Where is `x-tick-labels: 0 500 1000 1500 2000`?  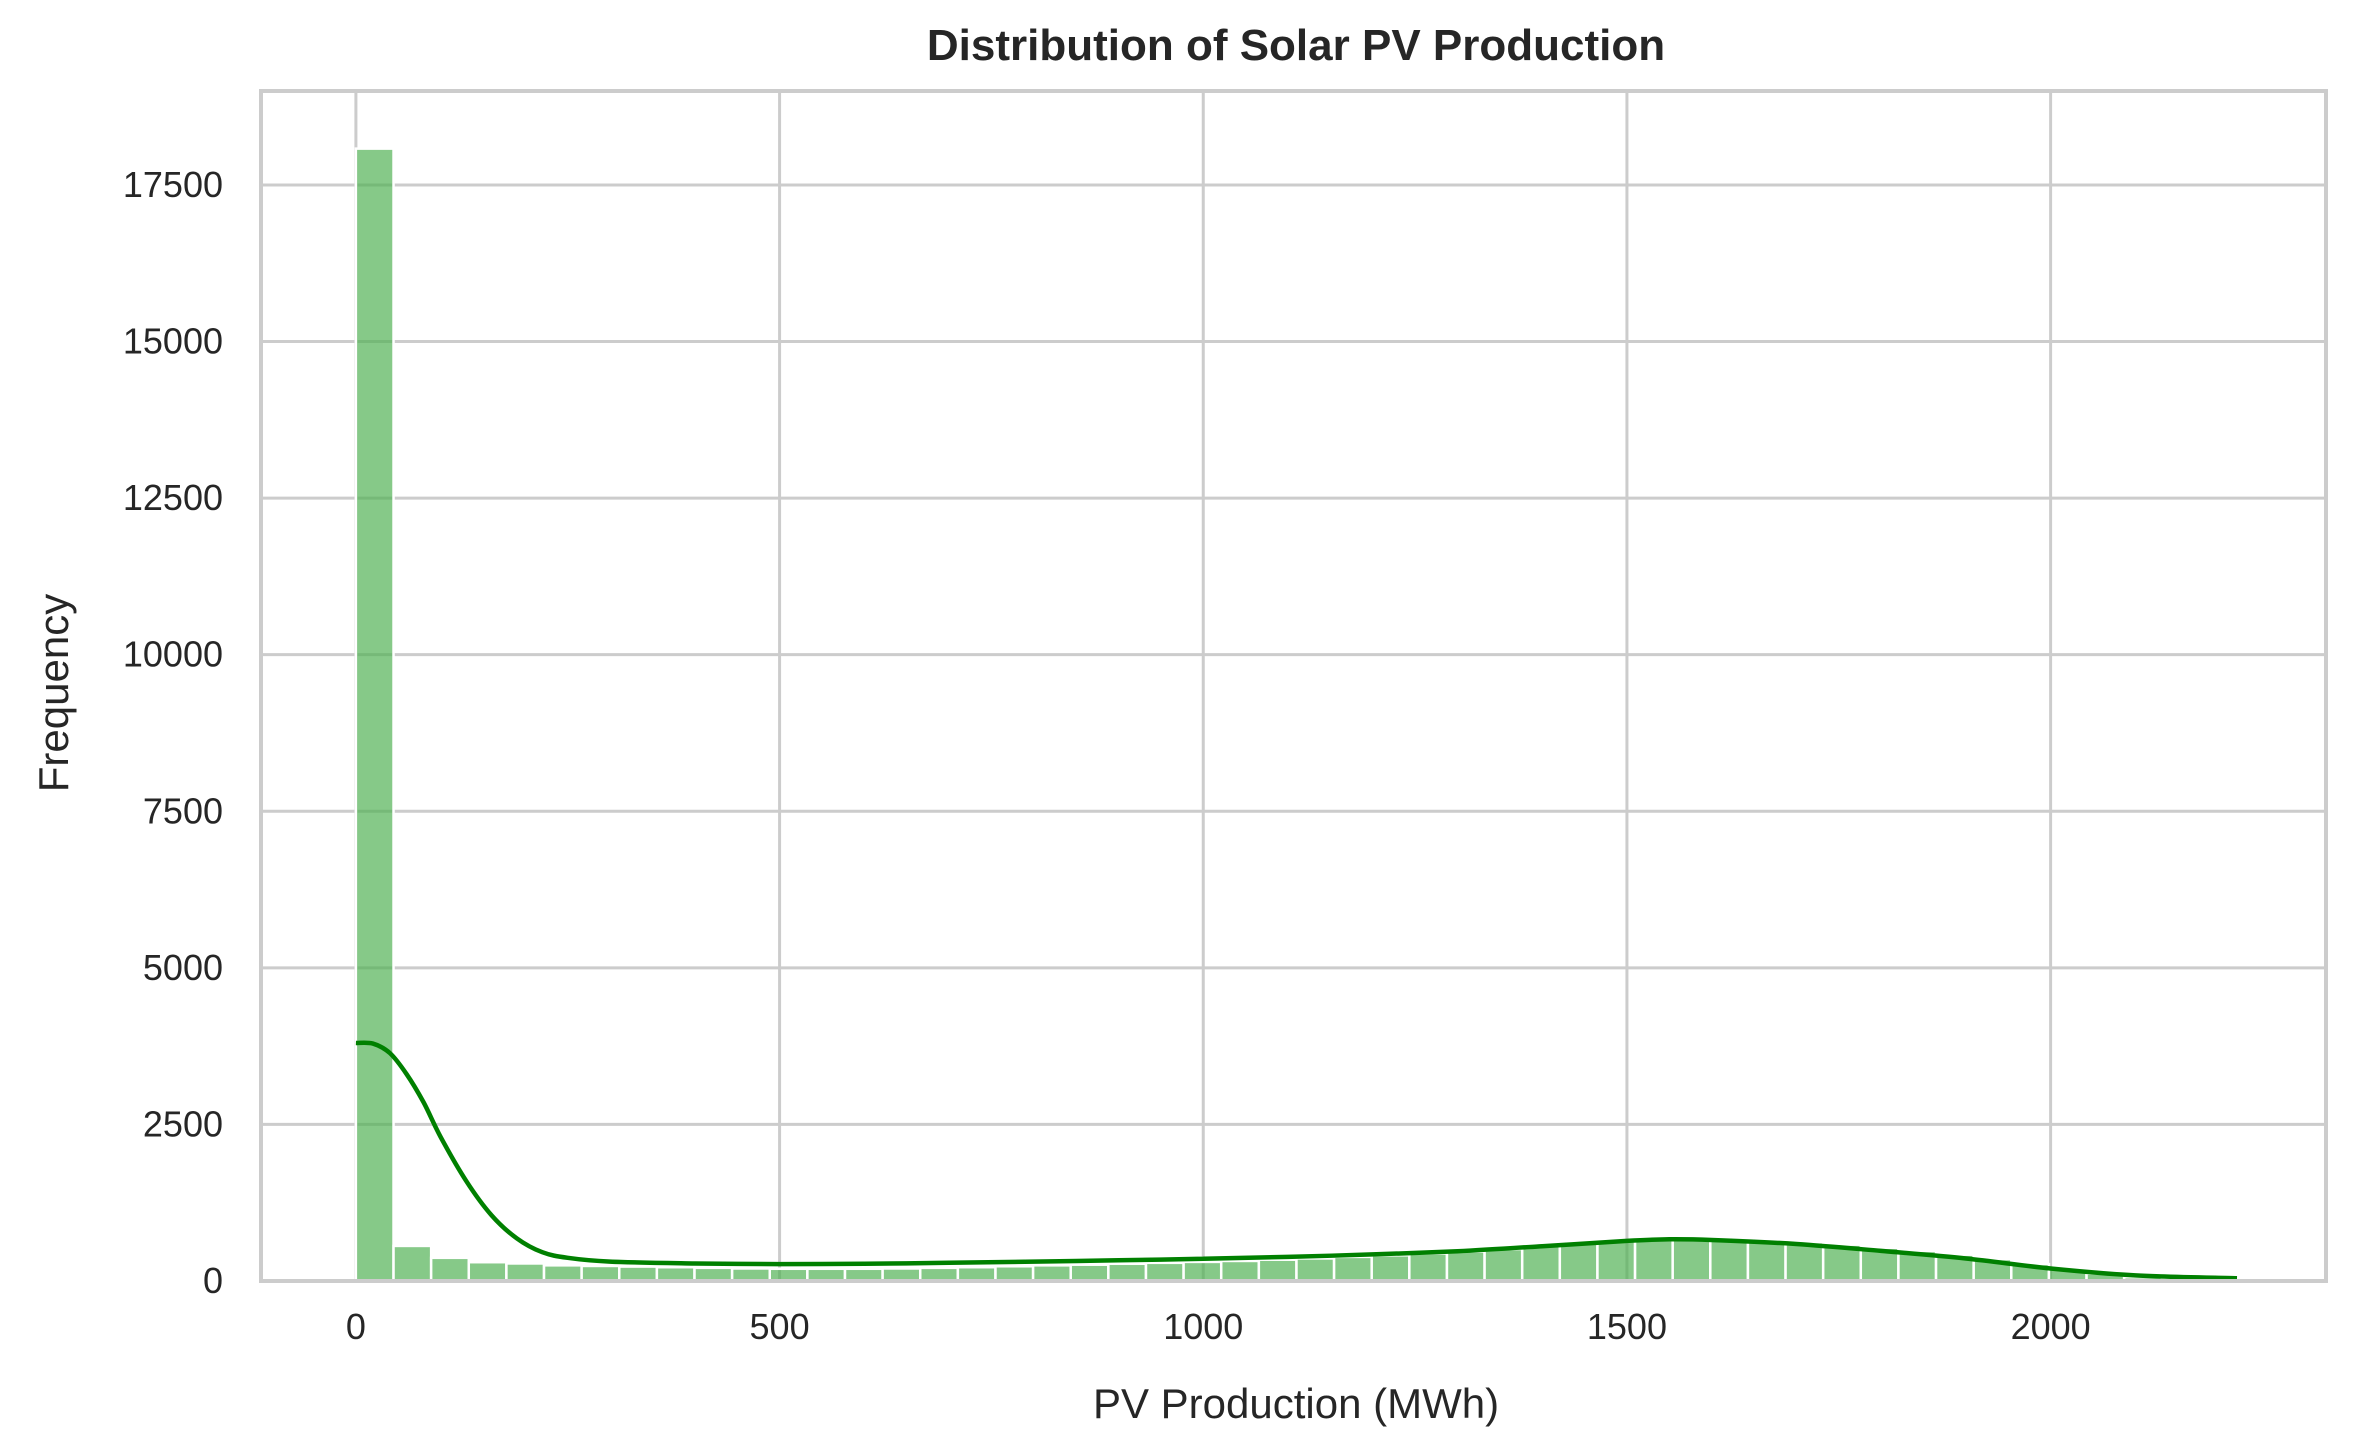
x-tick-labels: 0 500 1000 1500 2000 is located at coordinates (1218, 1326).